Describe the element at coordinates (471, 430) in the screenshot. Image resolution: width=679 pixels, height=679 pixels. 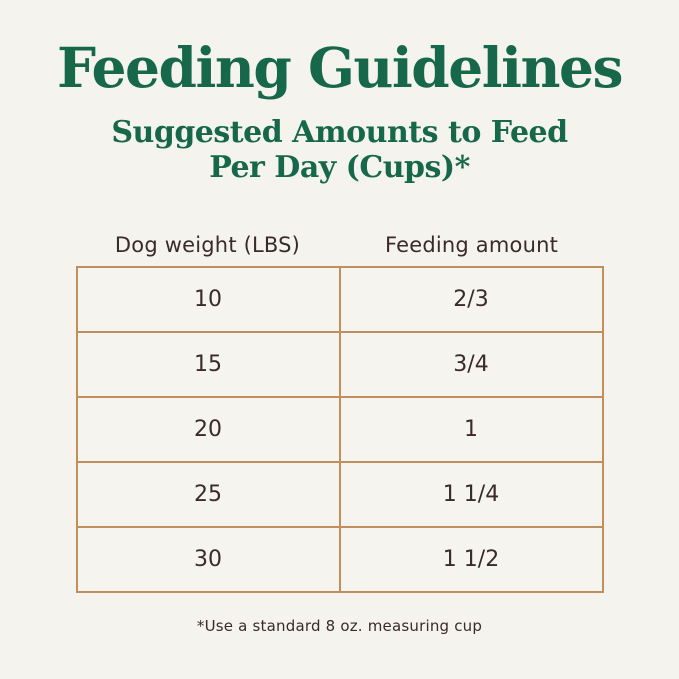
I see `amount-cell: 1` at that location.